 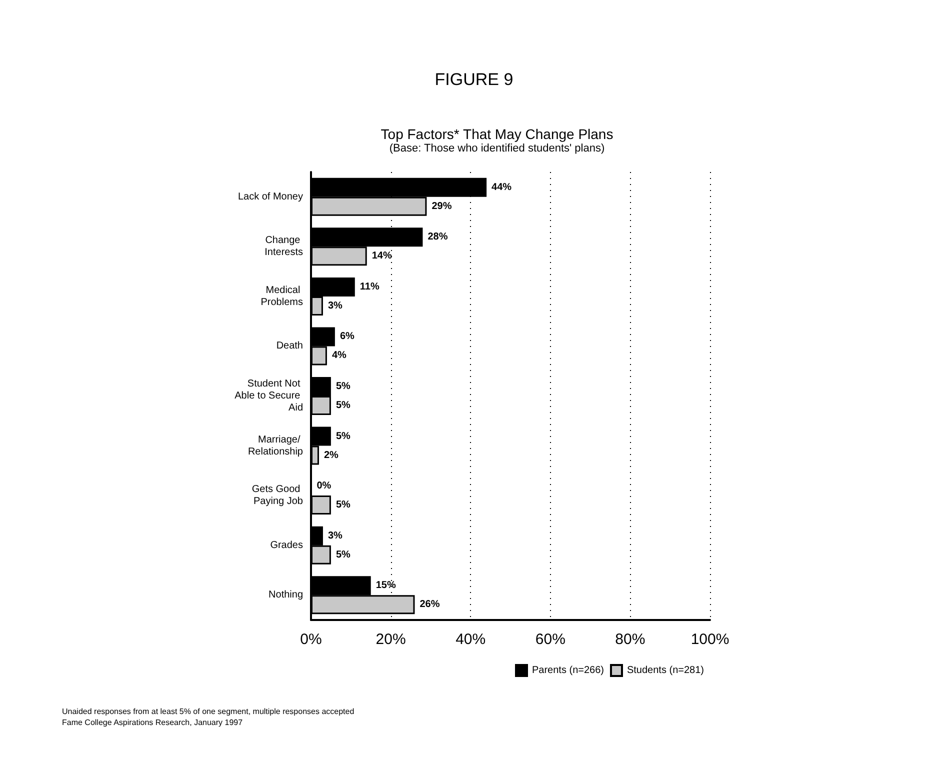 What do you see at coordinates (497, 134) in the screenshot?
I see `chart-title: Top Factors* That May Change Plans` at bounding box center [497, 134].